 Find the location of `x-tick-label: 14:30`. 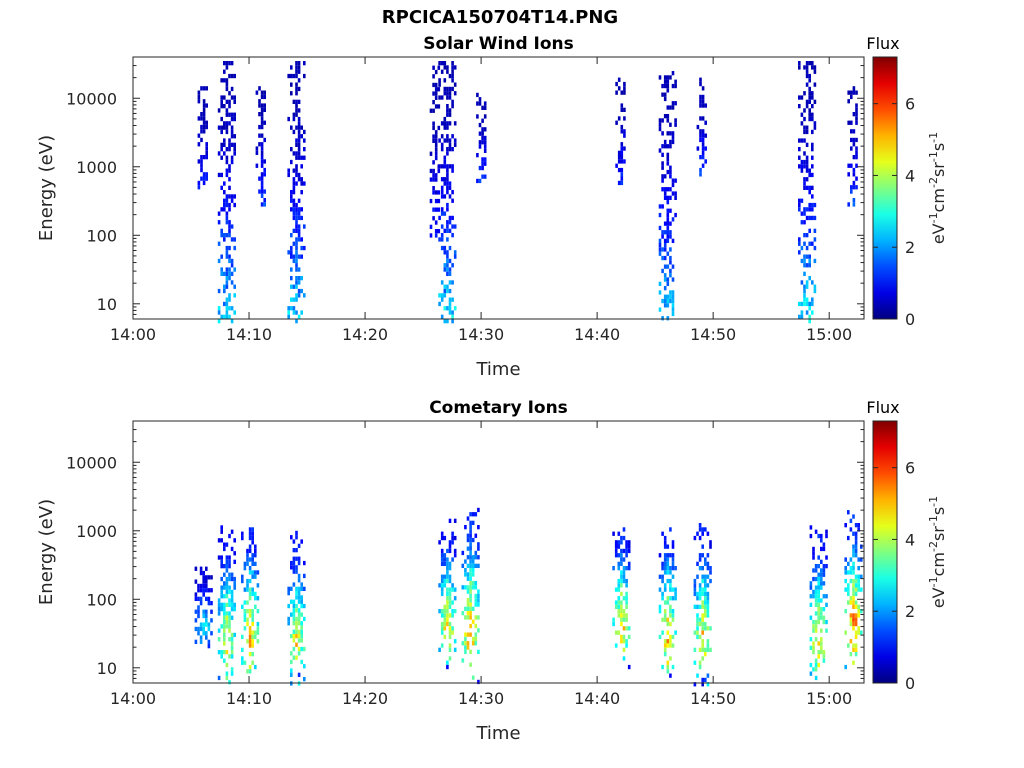

x-tick-label: 14:30 is located at coordinates (481, 698).